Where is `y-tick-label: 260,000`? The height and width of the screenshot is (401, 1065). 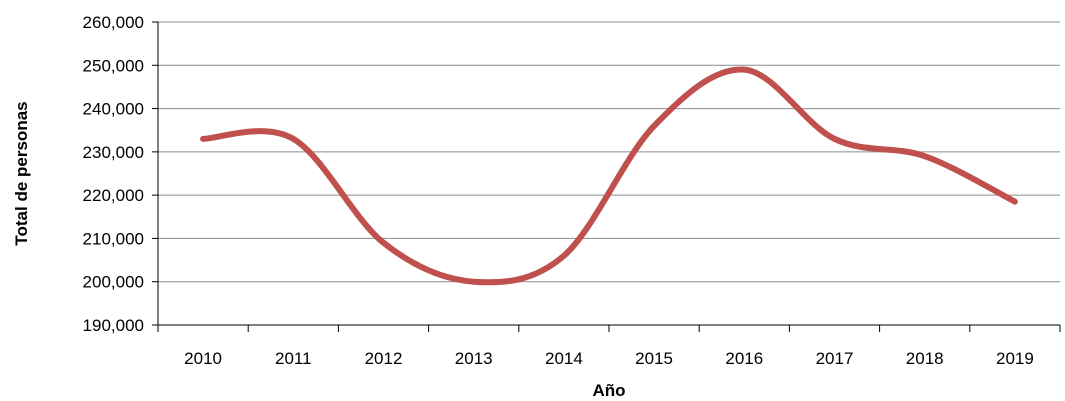
y-tick-label: 260,000 is located at coordinates (113, 22).